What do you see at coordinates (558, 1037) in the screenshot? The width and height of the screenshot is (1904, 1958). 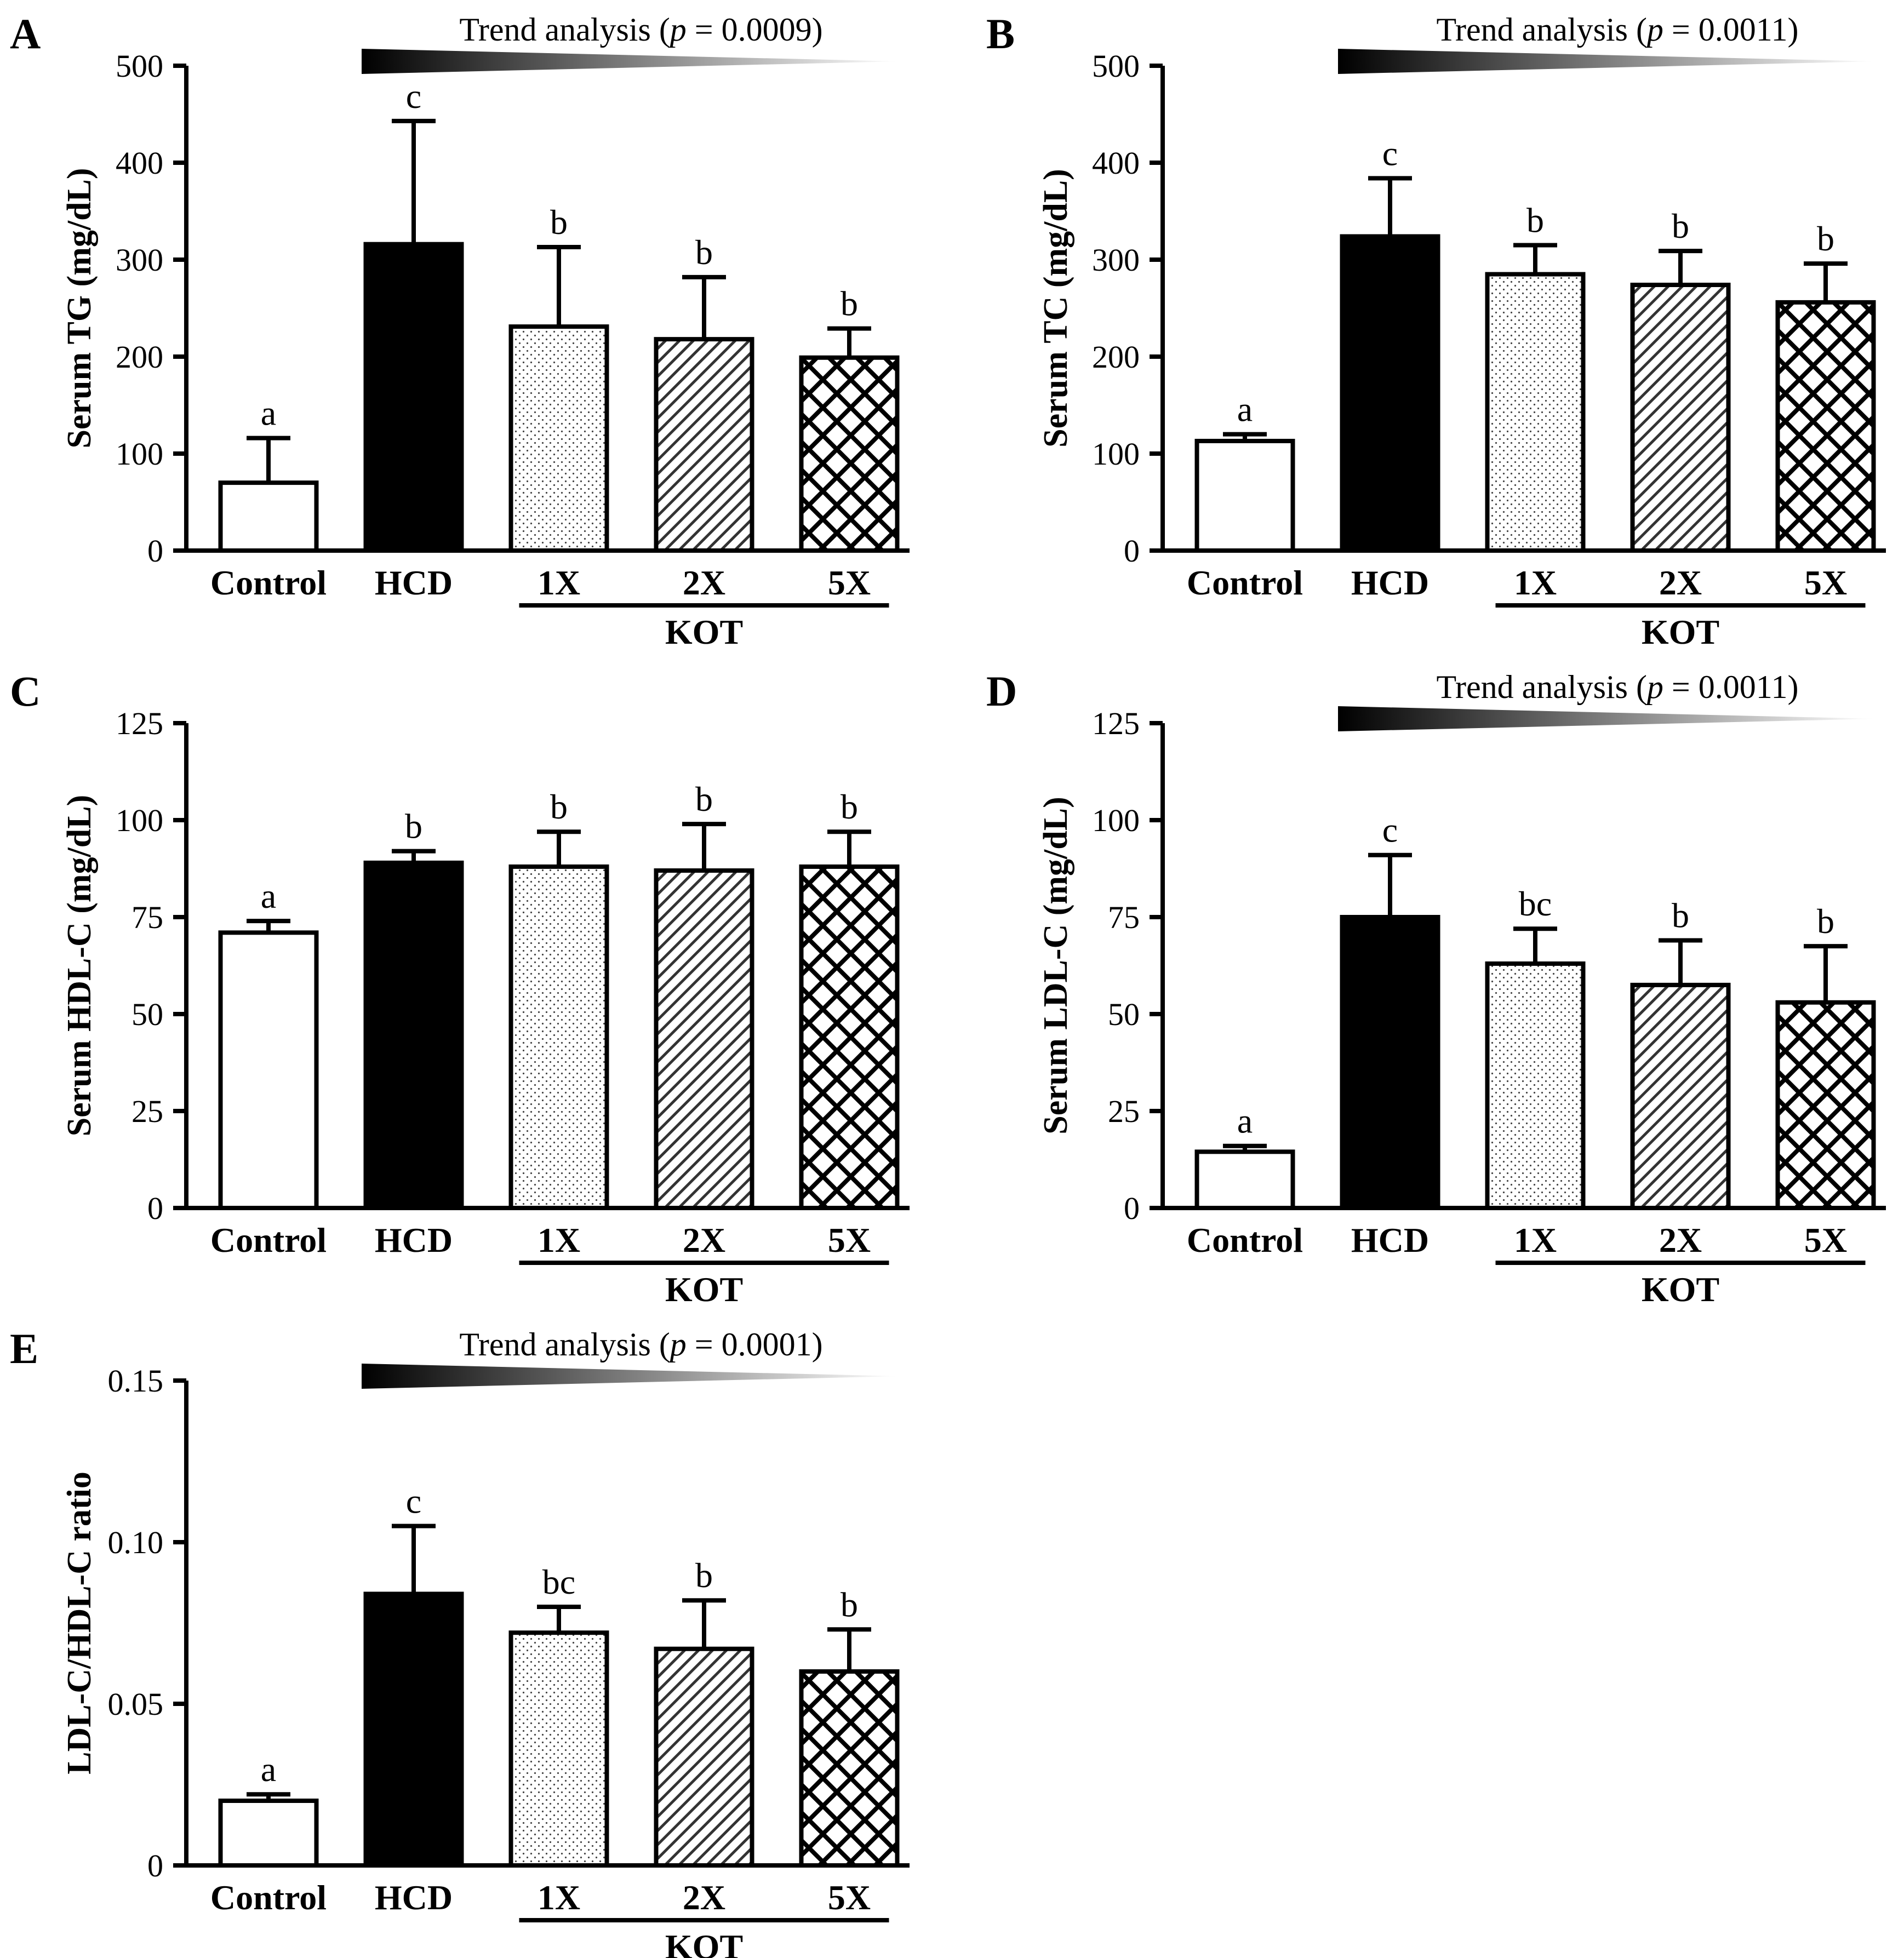 I see `panel-c-bar-1x` at bounding box center [558, 1037].